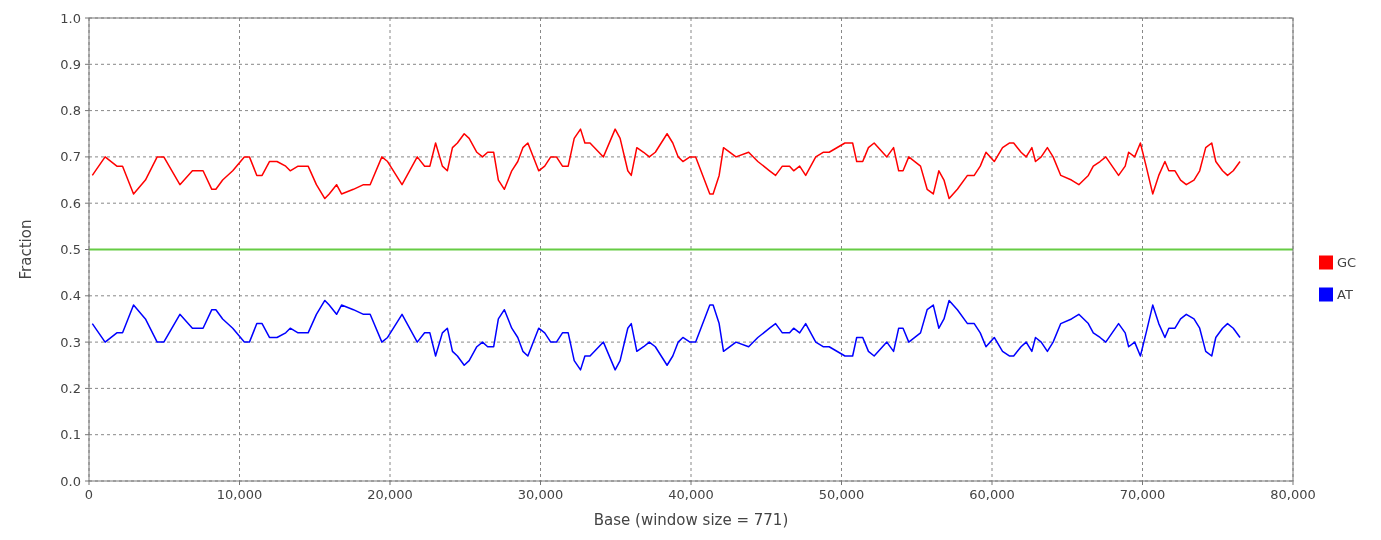 The image size is (1381, 540). Describe the element at coordinates (540, 494) in the screenshot. I see `x-tick-label: 30,000` at that location.